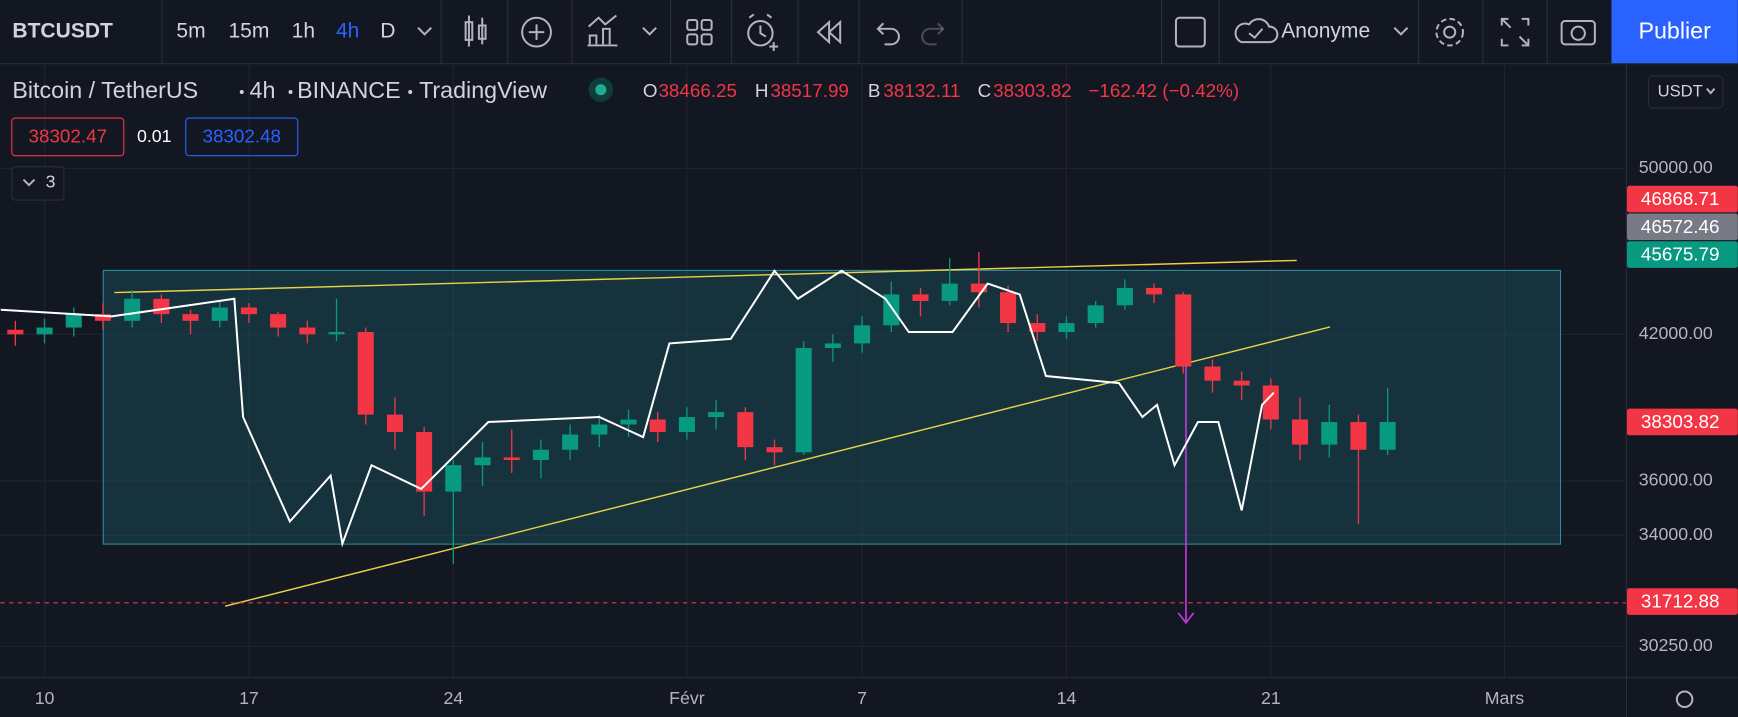  Describe the element at coordinates (1578, 33) in the screenshot. I see `snapshot-icon` at that location.